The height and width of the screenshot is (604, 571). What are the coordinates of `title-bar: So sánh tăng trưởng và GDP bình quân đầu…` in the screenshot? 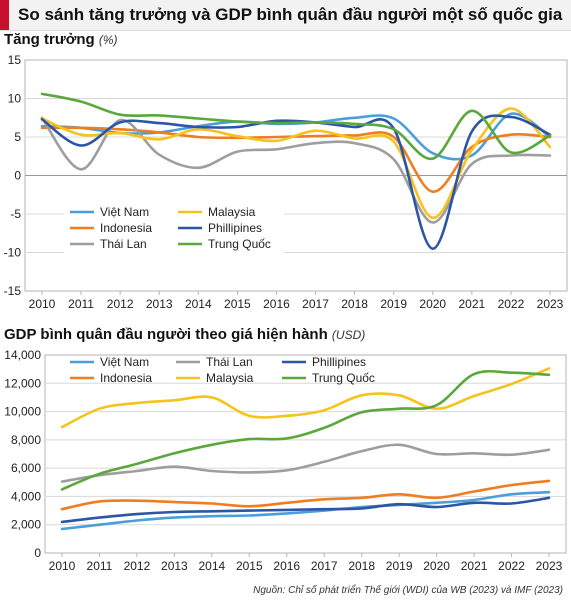 It's located at (285, 15).